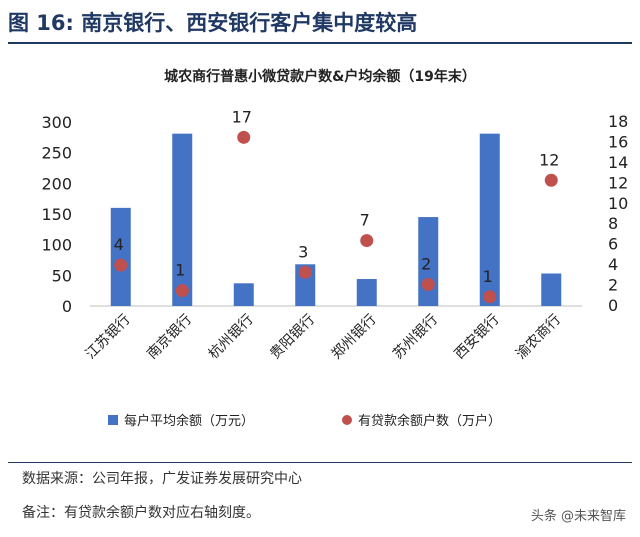  I want to click on x-tick-label: 西安银行, so click(477, 337).